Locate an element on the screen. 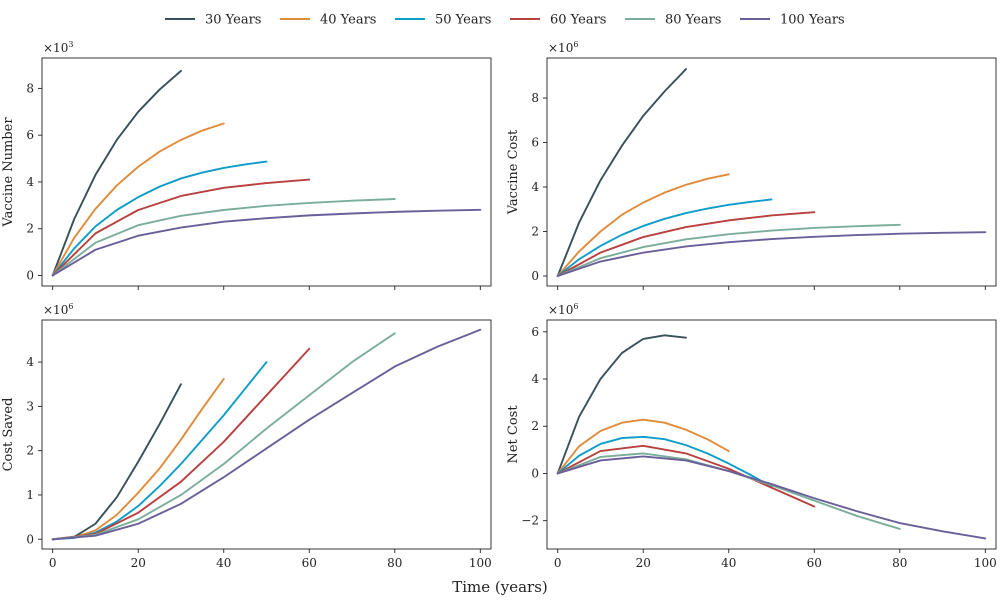  legend-item: 50 Years is located at coordinates (443, 20).